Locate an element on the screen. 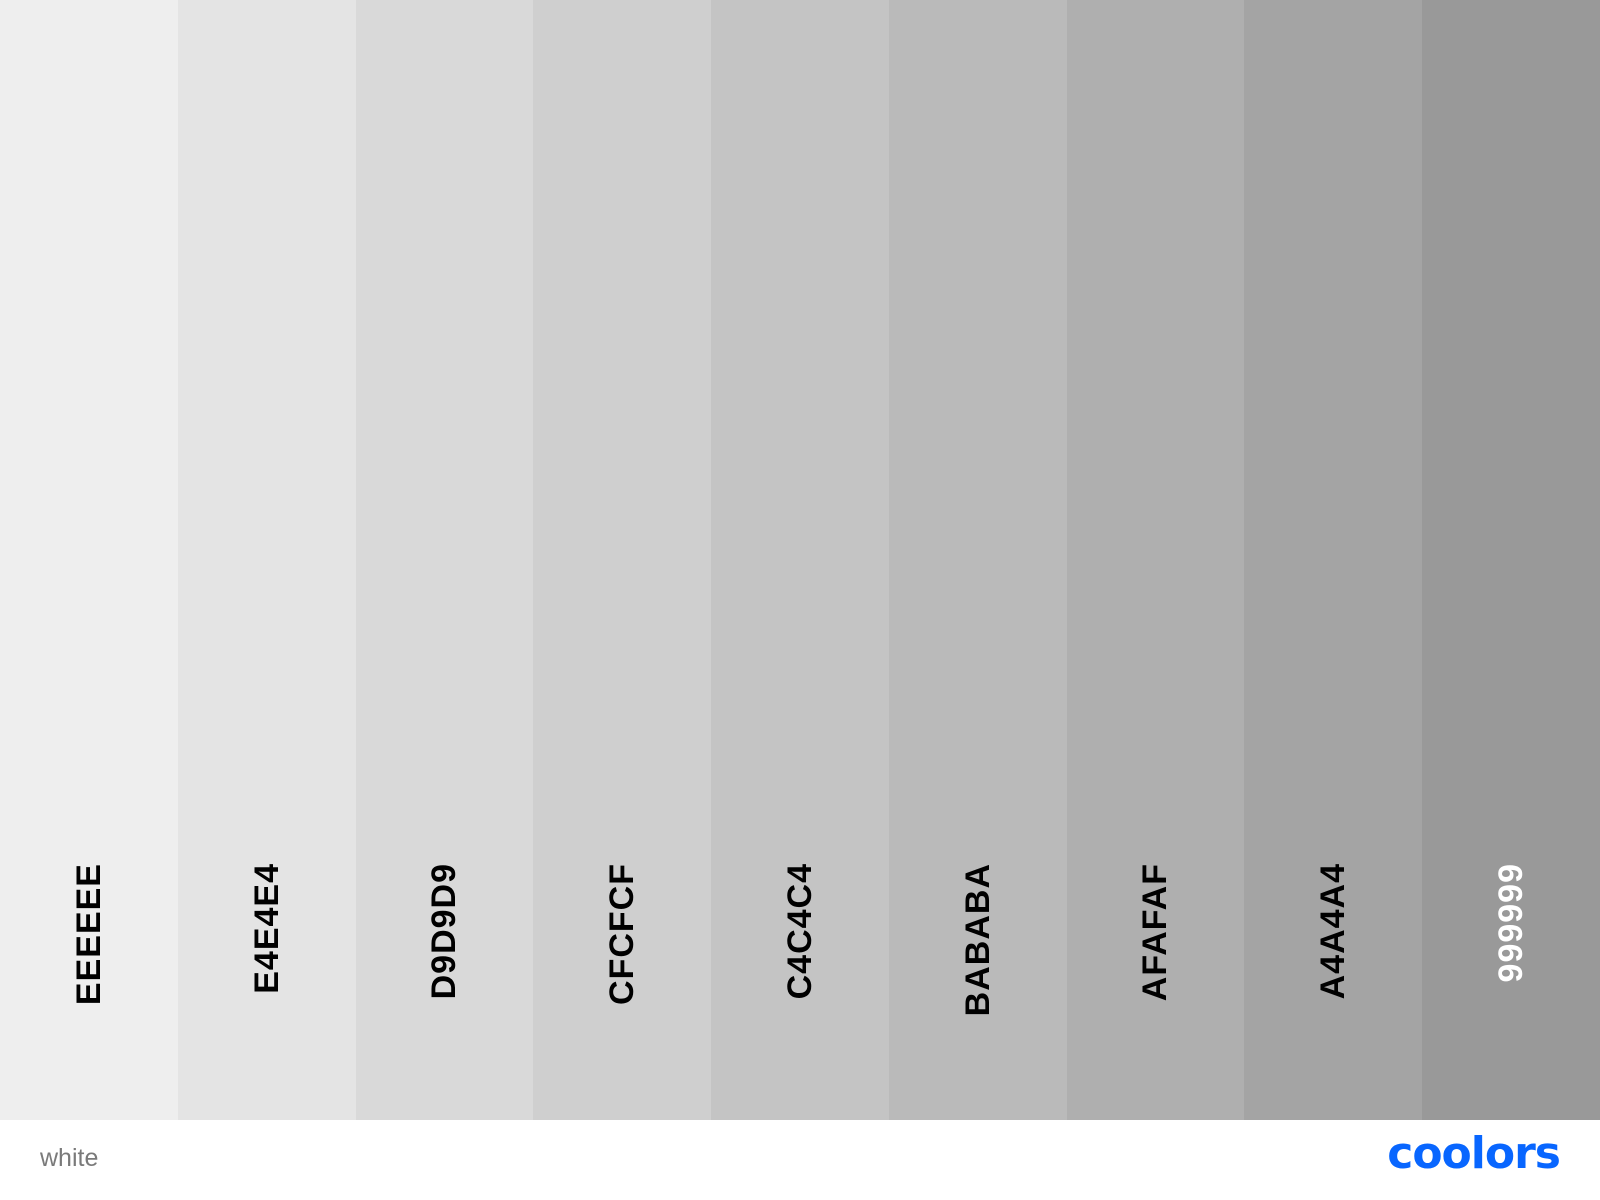  color-swatch: 999999 is located at coordinates (1511, 560).